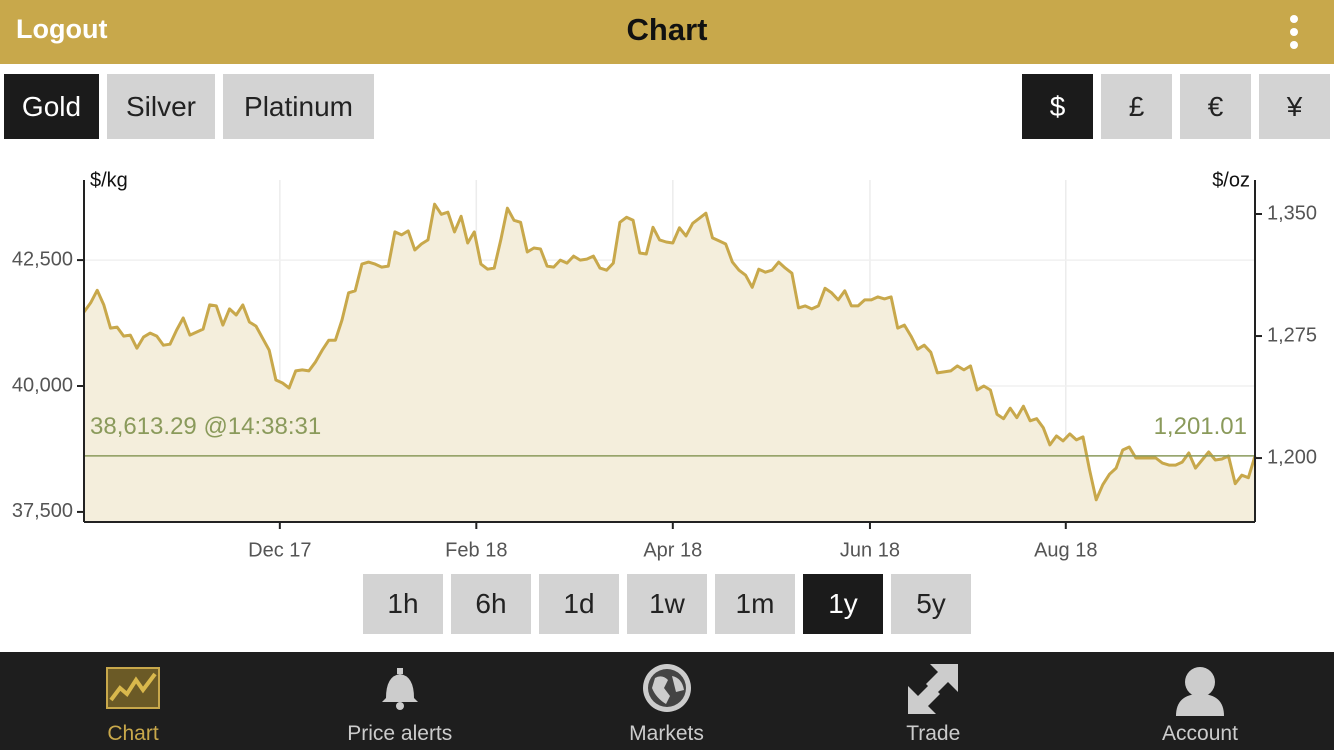 Image resolution: width=1334 pixels, height=750 pixels. What do you see at coordinates (400, 689) in the screenshot?
I see `bell-icon` at bounding box center [400, 689].